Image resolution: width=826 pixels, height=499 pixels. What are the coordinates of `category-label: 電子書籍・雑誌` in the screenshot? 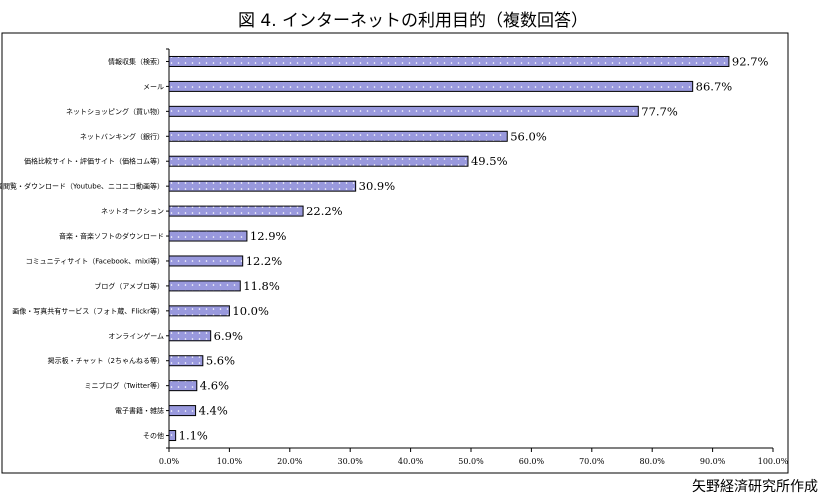 It's located at (139, 410).